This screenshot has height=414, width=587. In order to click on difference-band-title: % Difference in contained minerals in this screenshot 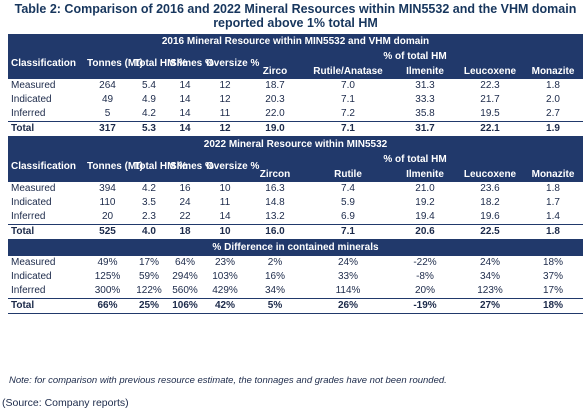, I will do `click(296, 247)`.